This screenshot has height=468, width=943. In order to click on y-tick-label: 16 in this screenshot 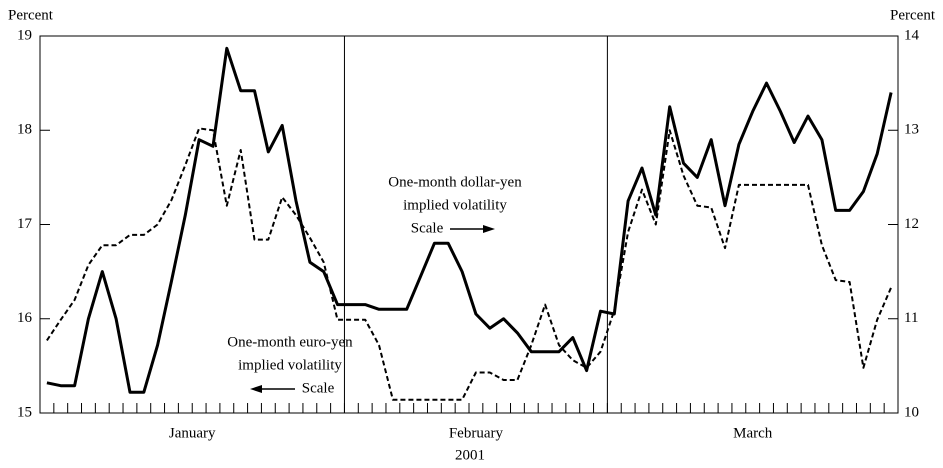, I will do `click(25, 318)`.